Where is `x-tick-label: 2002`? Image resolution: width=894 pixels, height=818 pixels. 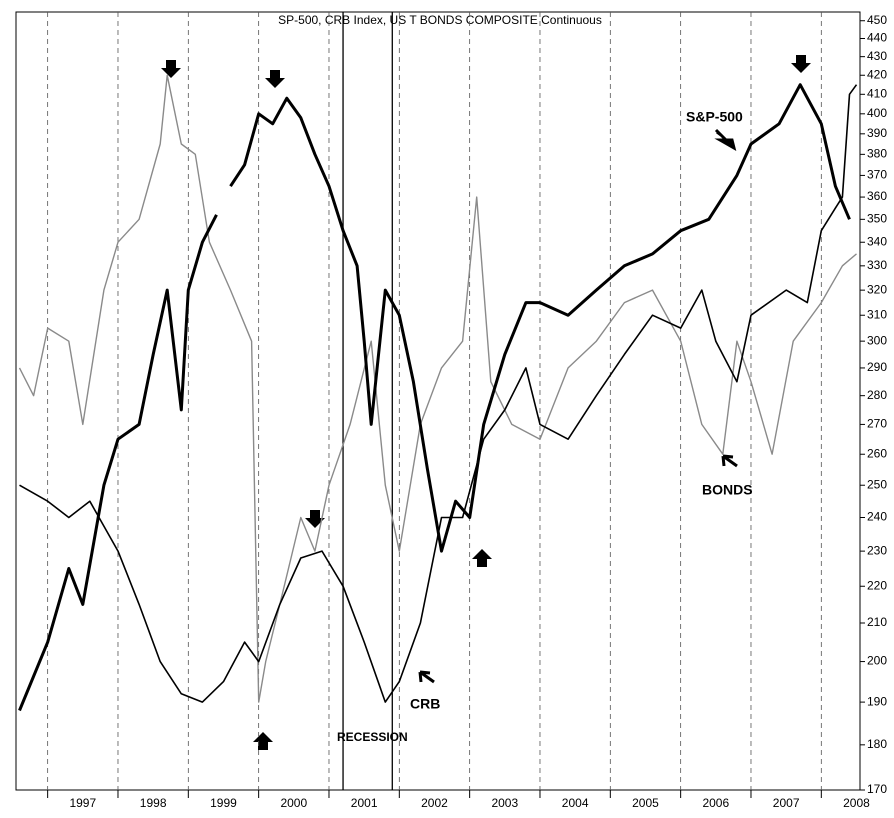 x-tick-label: 2002 is located at coordinates (434, 803).